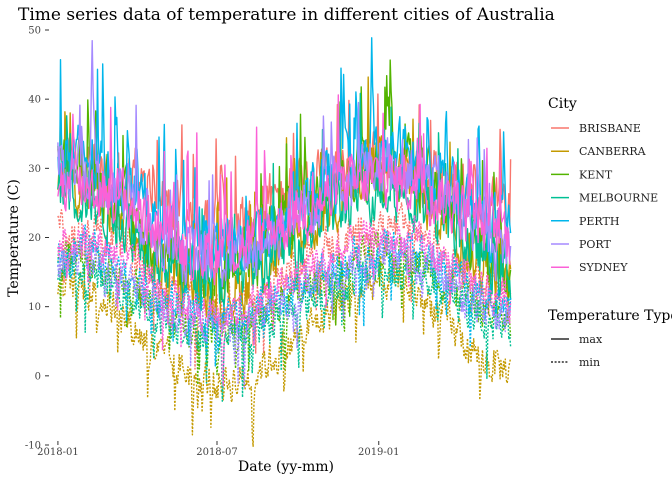 The height and width of the screenshot is (480, 672). I want to click on x-tick-label: 2018-01, so click(58, 452).